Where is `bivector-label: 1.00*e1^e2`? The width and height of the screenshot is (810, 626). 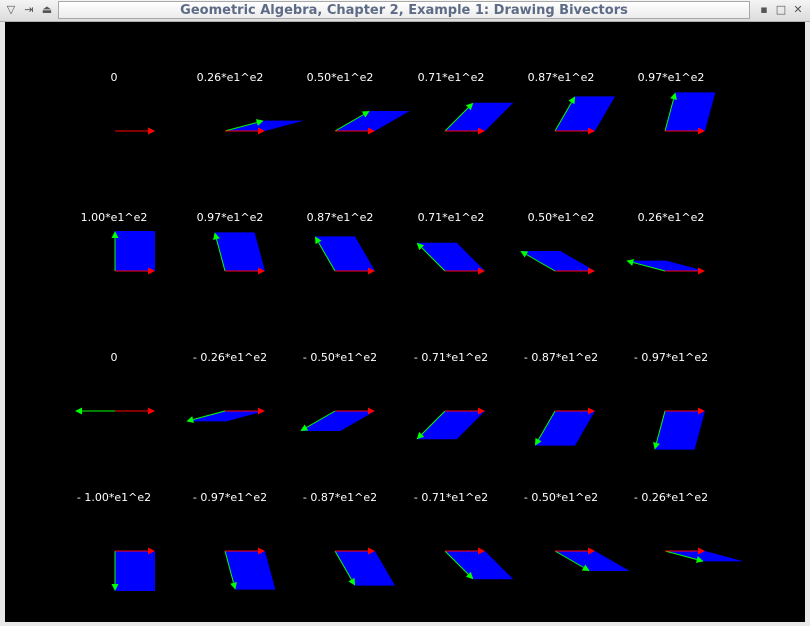
bivector-label: 1.00*e1^e2 is located at coordinates (114, 217).